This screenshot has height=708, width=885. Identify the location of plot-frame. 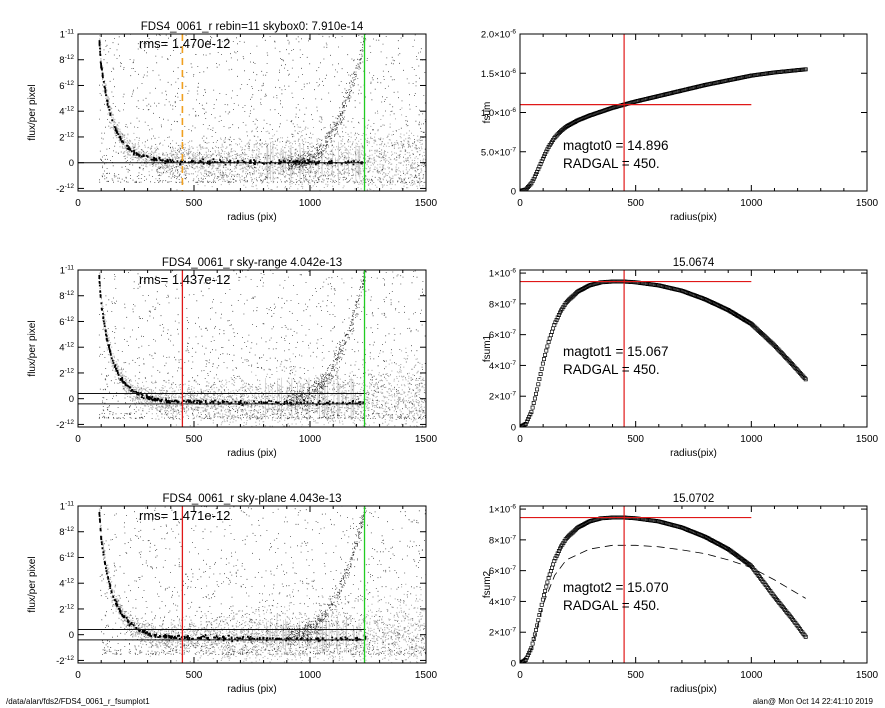
(252, 348).